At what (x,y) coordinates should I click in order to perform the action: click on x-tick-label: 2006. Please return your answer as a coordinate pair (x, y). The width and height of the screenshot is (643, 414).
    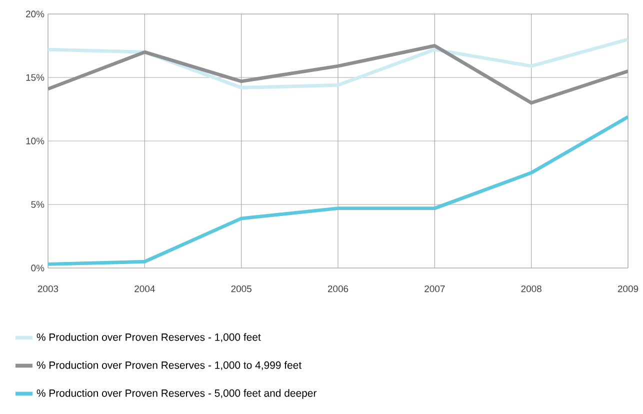
    Looking at the image, I should click on (338, 288).